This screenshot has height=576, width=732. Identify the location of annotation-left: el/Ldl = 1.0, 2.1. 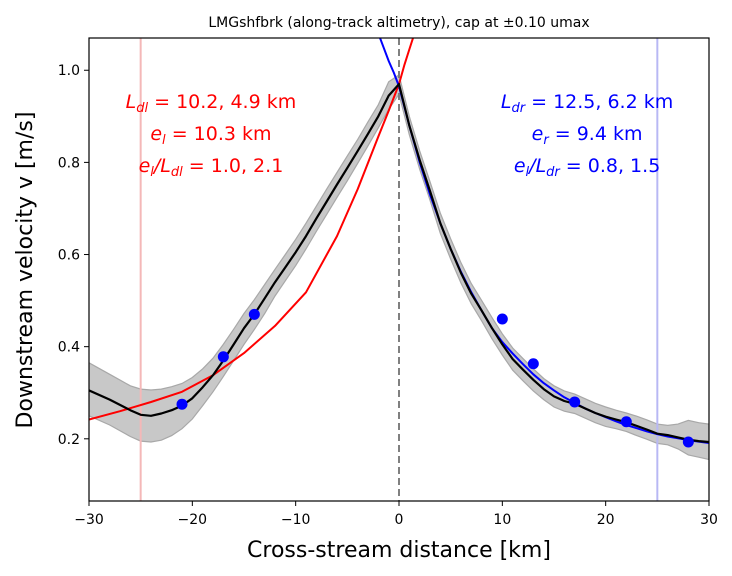
(211, 167).